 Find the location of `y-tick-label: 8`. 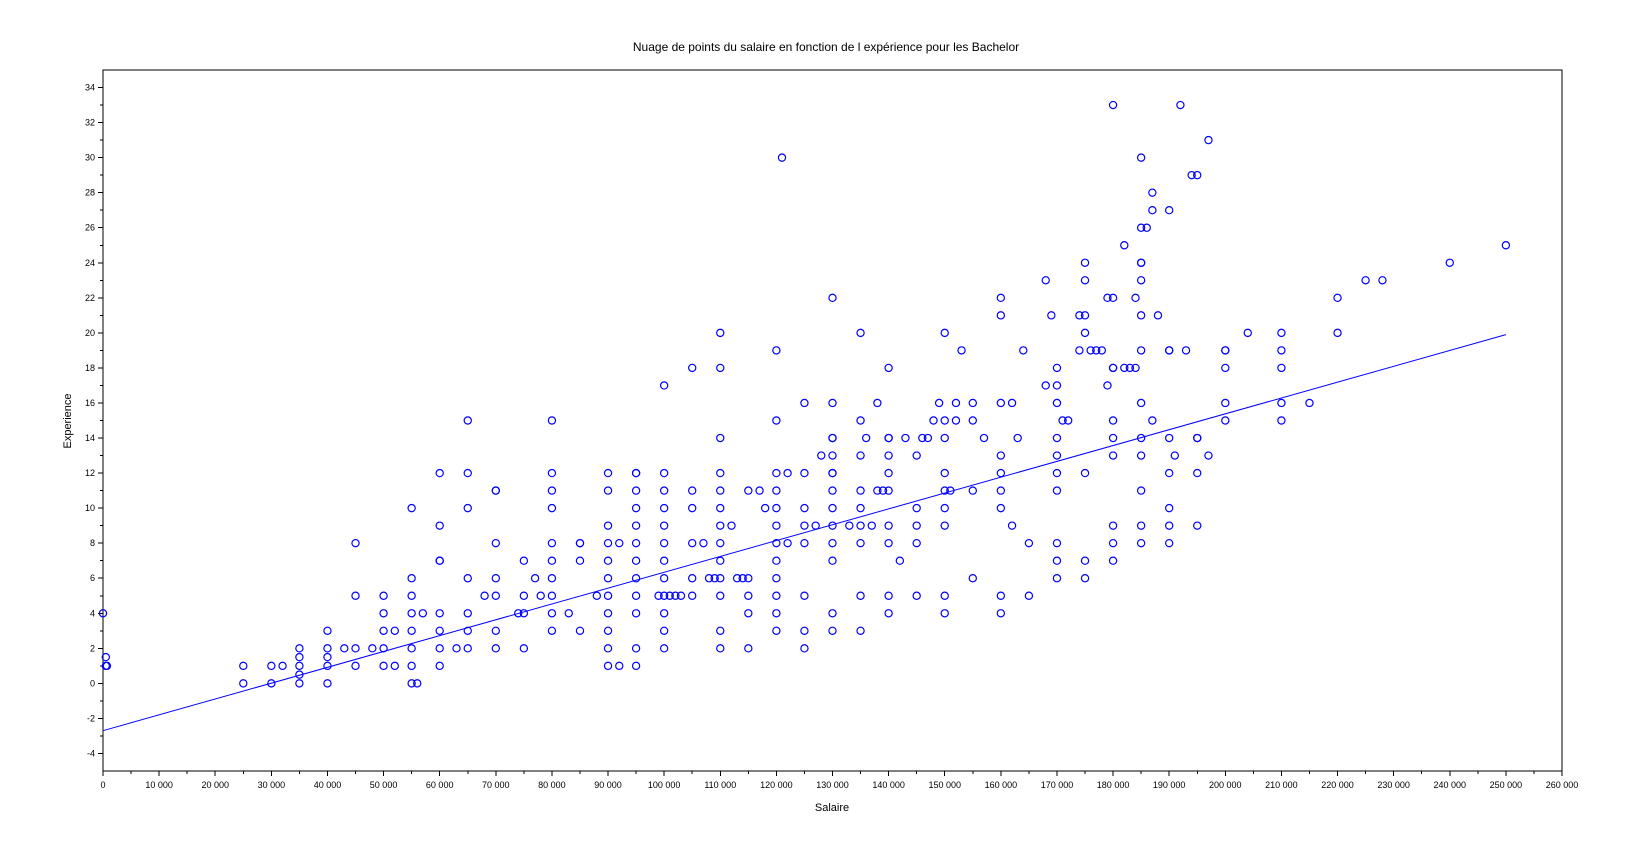

y-tick-label: 8 is located at coordinates (92, 543).